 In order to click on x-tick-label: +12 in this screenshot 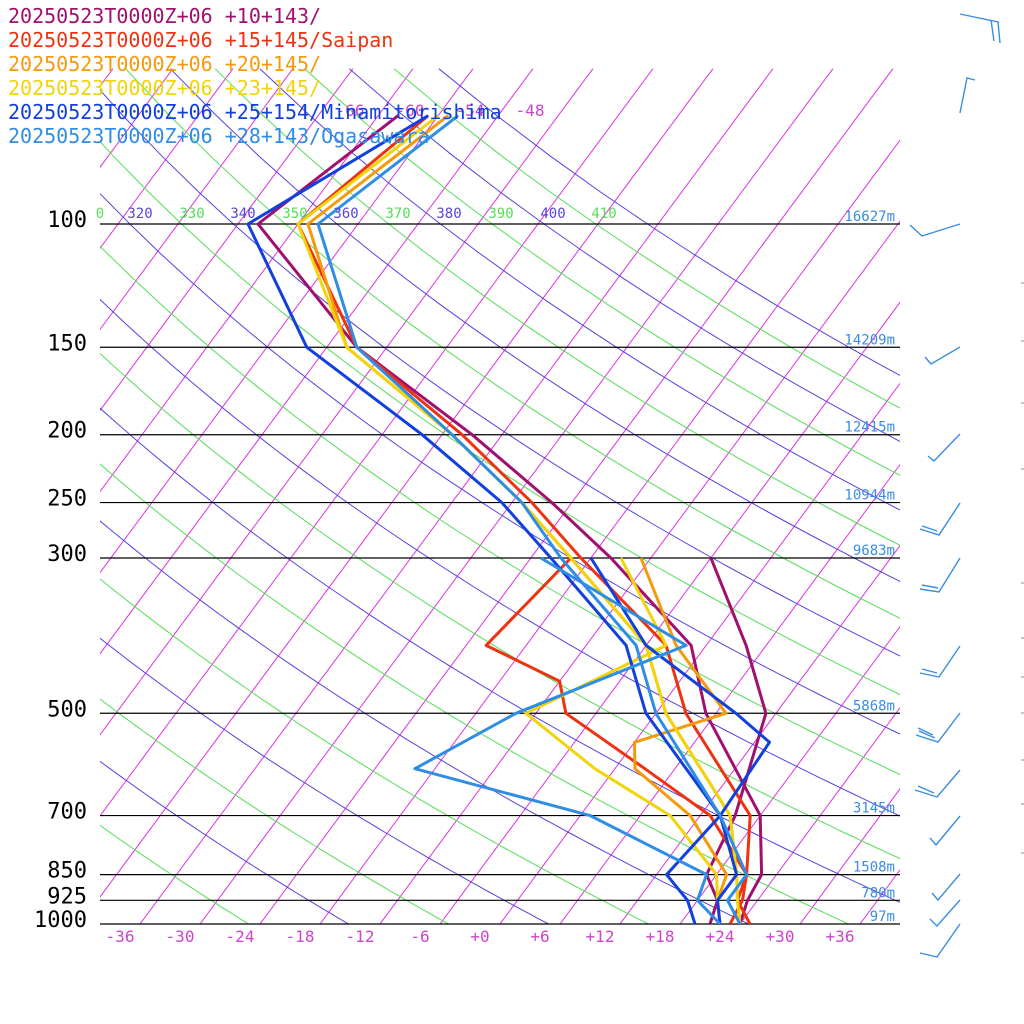, I will do `click(600, 936)`.